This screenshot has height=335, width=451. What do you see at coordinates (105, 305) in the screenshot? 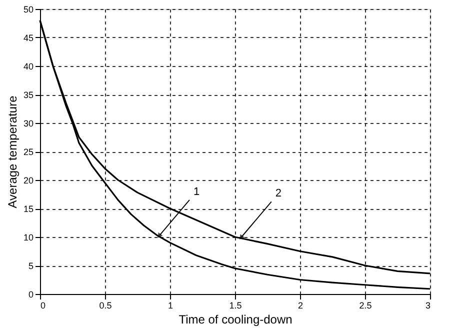
I see `x-tick-label: 0.5` at bounding box center [105, 305].